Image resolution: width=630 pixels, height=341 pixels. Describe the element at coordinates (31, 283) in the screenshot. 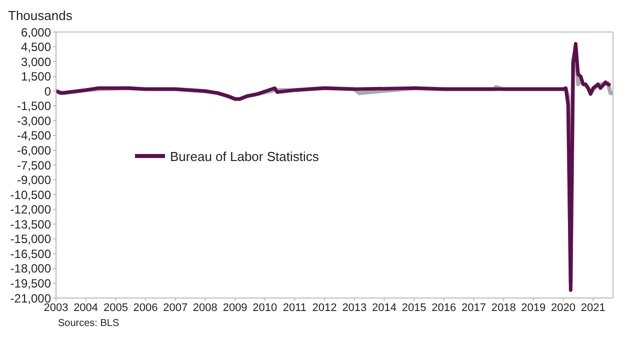

I see `y-tick-label: -19,500` at that location.